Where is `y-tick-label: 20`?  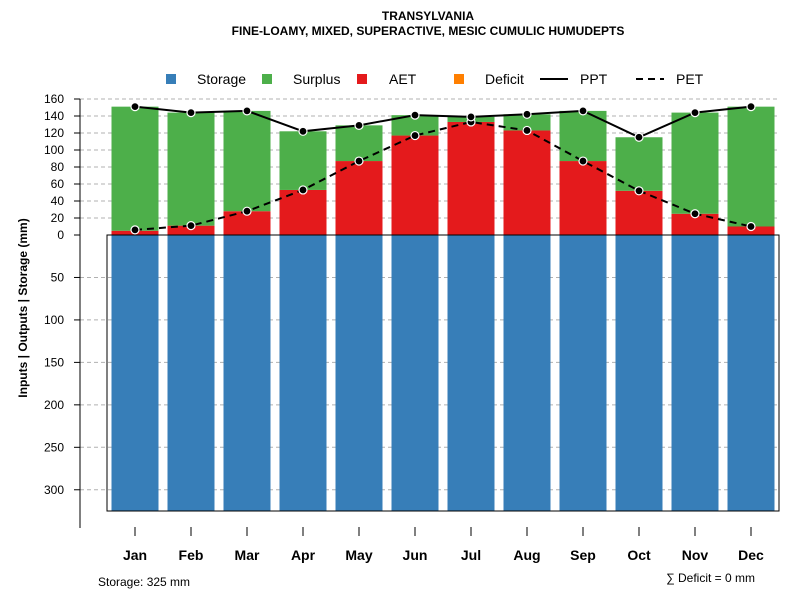
y-tick-label: 20 is located at coordinates (58, 218).